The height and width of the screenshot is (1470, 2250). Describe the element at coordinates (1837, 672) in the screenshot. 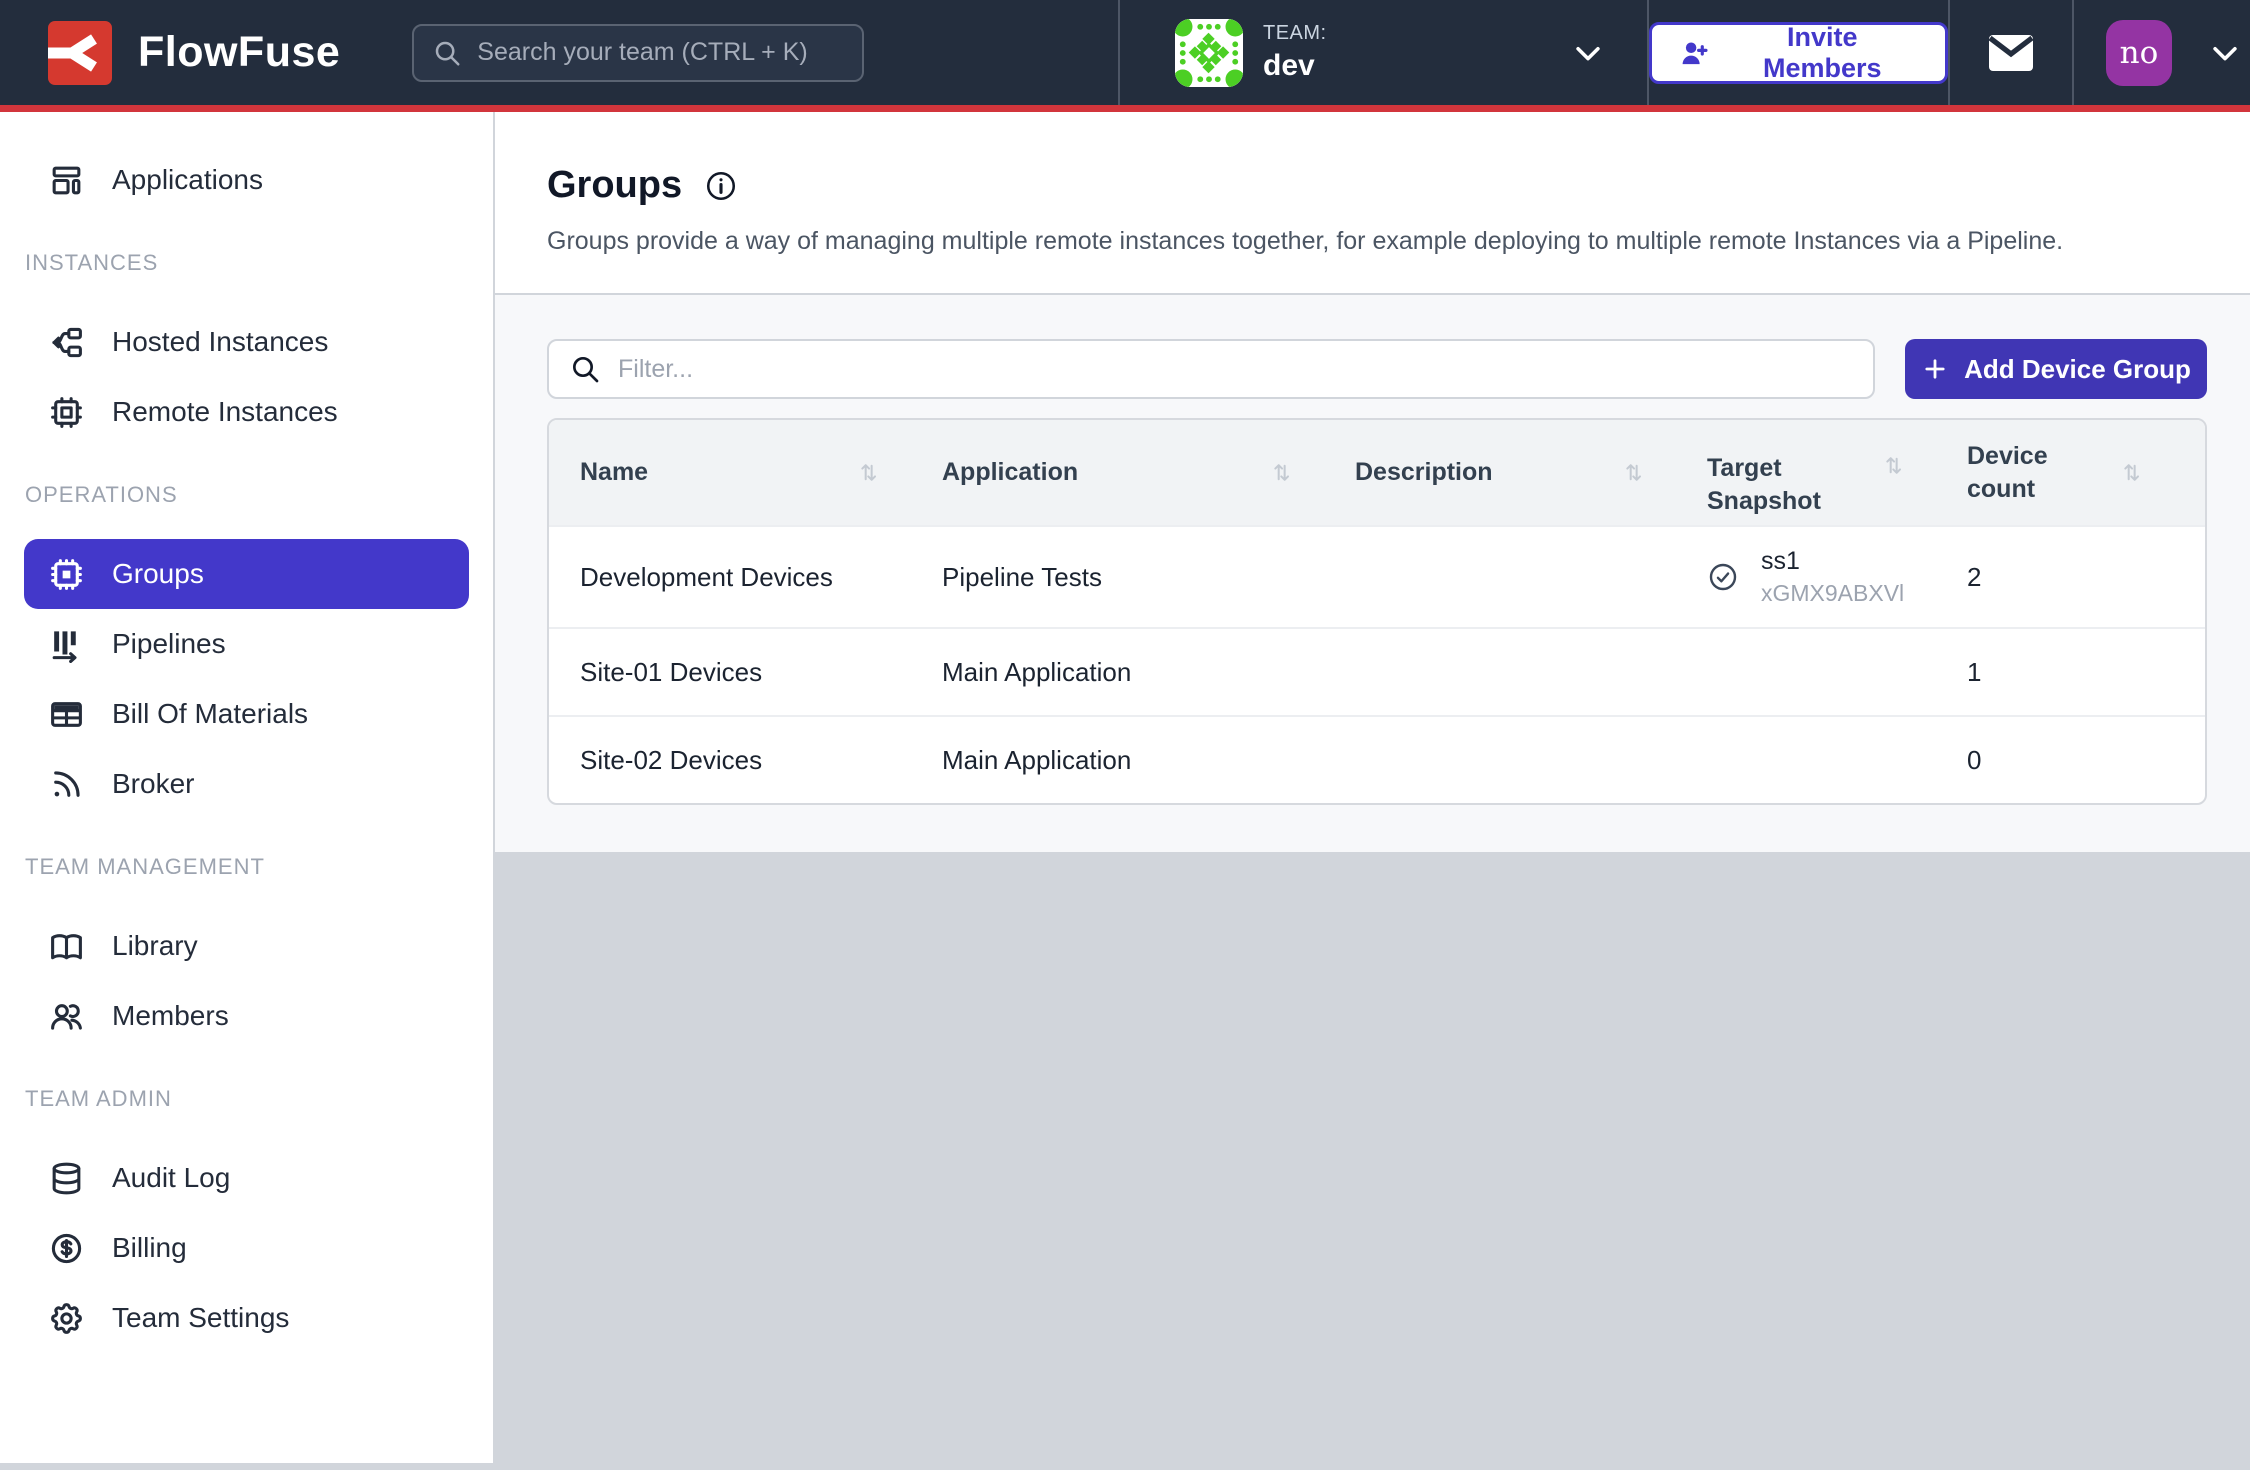

I see `group-target-snapshot` at that location.